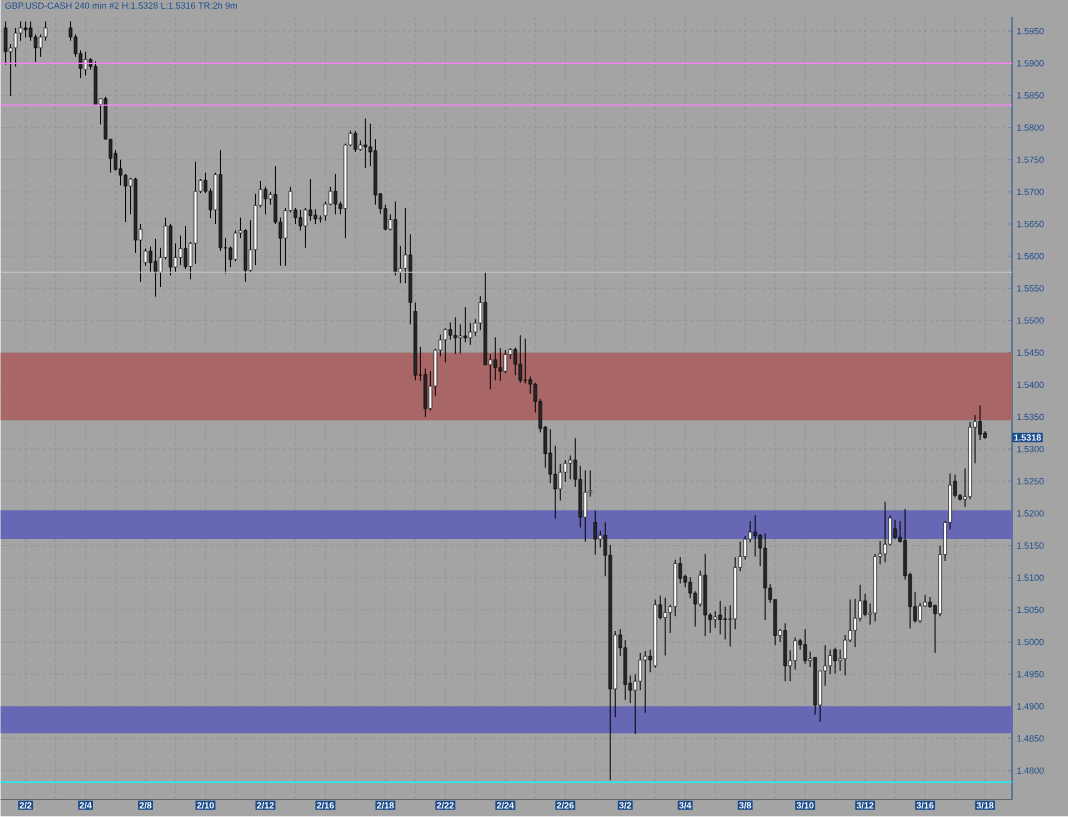 Image resolution: width=1068 pixels, height=817 pixels. What do you see at coordinates (1030, 513) in the screenshot?
I see `y-tick-label: 1.5200` at bounding box center [1030, 513].